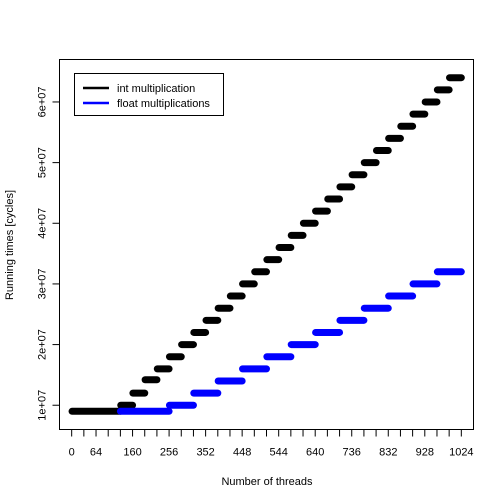  What do you see at coordinates (425, 453) in the screenshot?
I see `x-tick-label-29: 928` at bounding box center [425, 453].